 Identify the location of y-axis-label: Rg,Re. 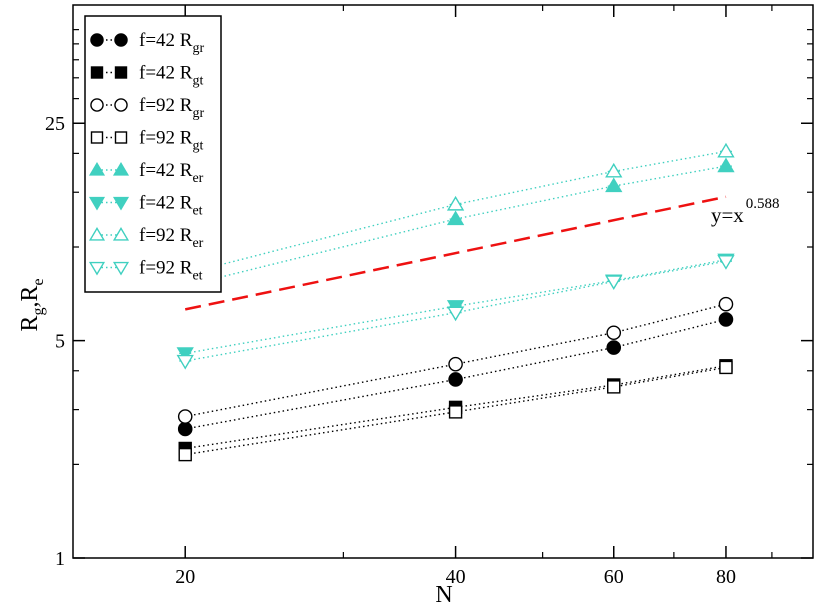
(32, 304).